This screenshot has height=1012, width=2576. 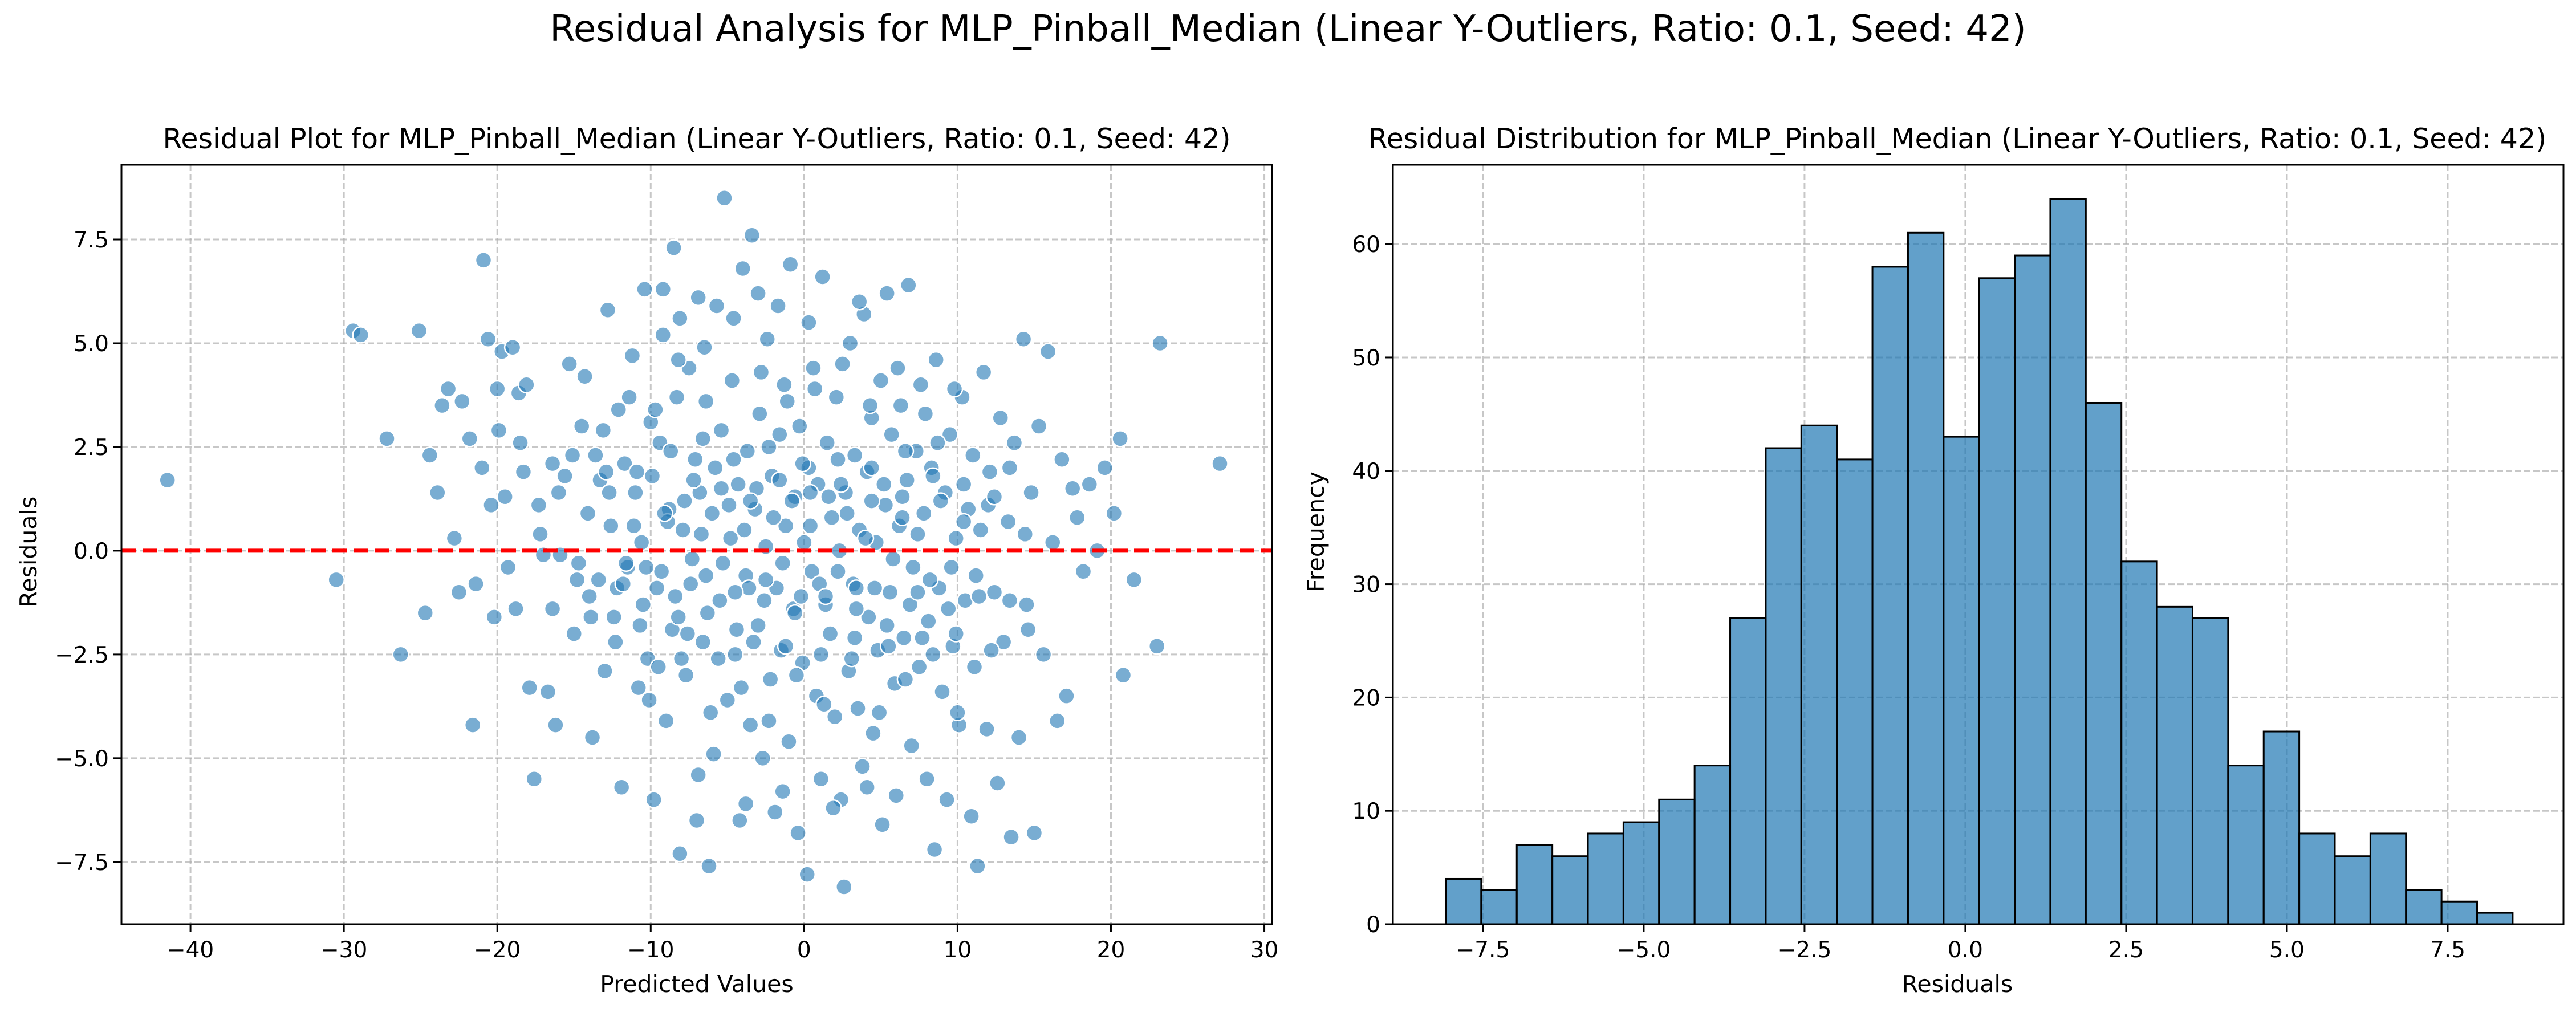 I want to click on scatter-x-tick-label: 0, so click(x=804, y=950).